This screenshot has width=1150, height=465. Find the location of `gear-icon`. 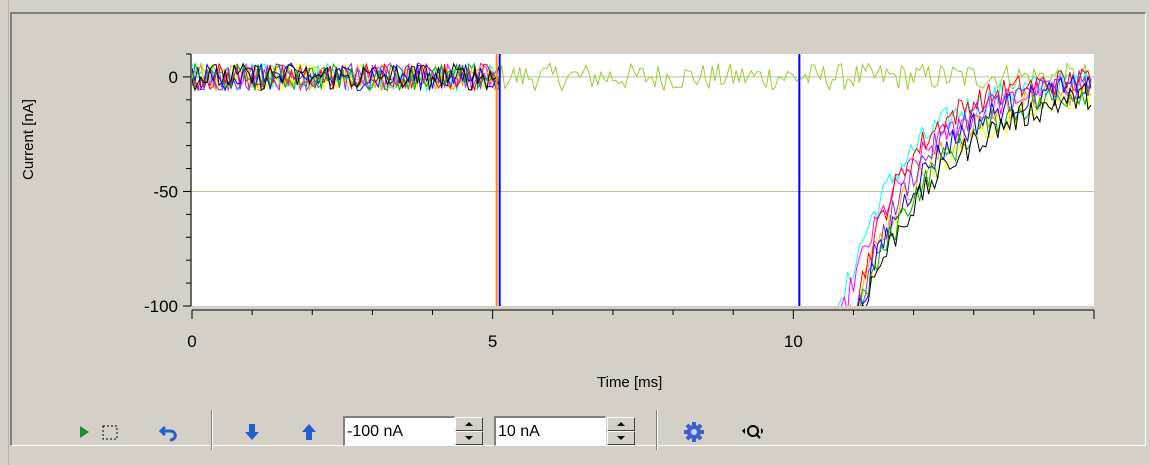

gear-icon is located at coordinates (694, 432).